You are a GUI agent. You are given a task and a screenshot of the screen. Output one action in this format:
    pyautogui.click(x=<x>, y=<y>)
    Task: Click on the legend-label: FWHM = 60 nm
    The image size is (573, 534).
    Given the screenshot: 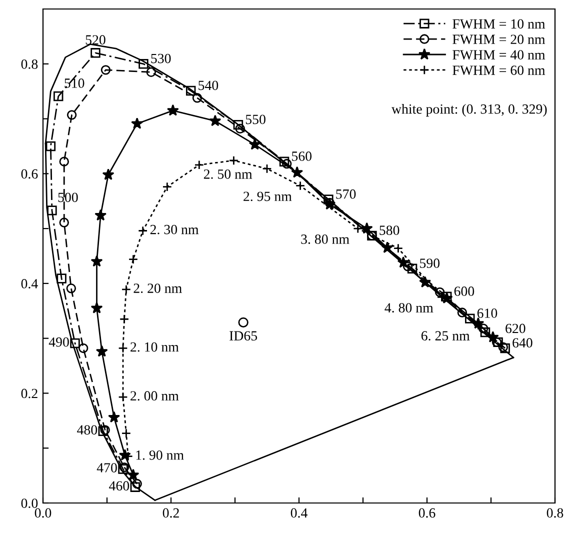 What is the action you would take?
    pyautogui.click(x=499, y=71)
    